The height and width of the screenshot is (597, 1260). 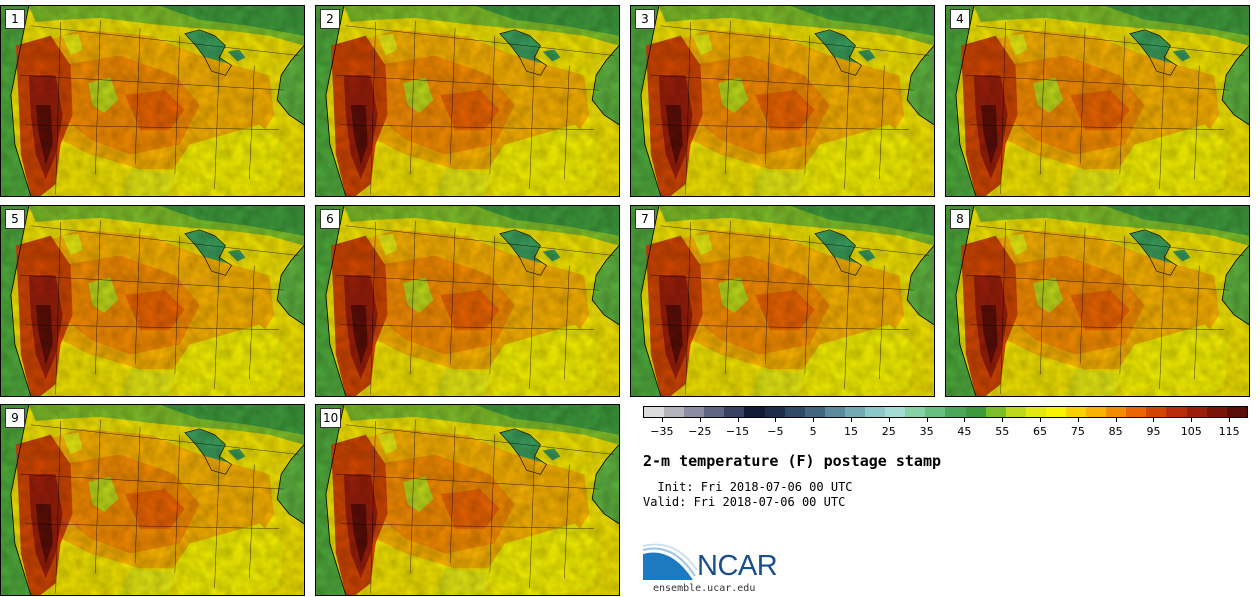 I want to click on colorbar-tick-label: 35, so click(x=926, y=431).